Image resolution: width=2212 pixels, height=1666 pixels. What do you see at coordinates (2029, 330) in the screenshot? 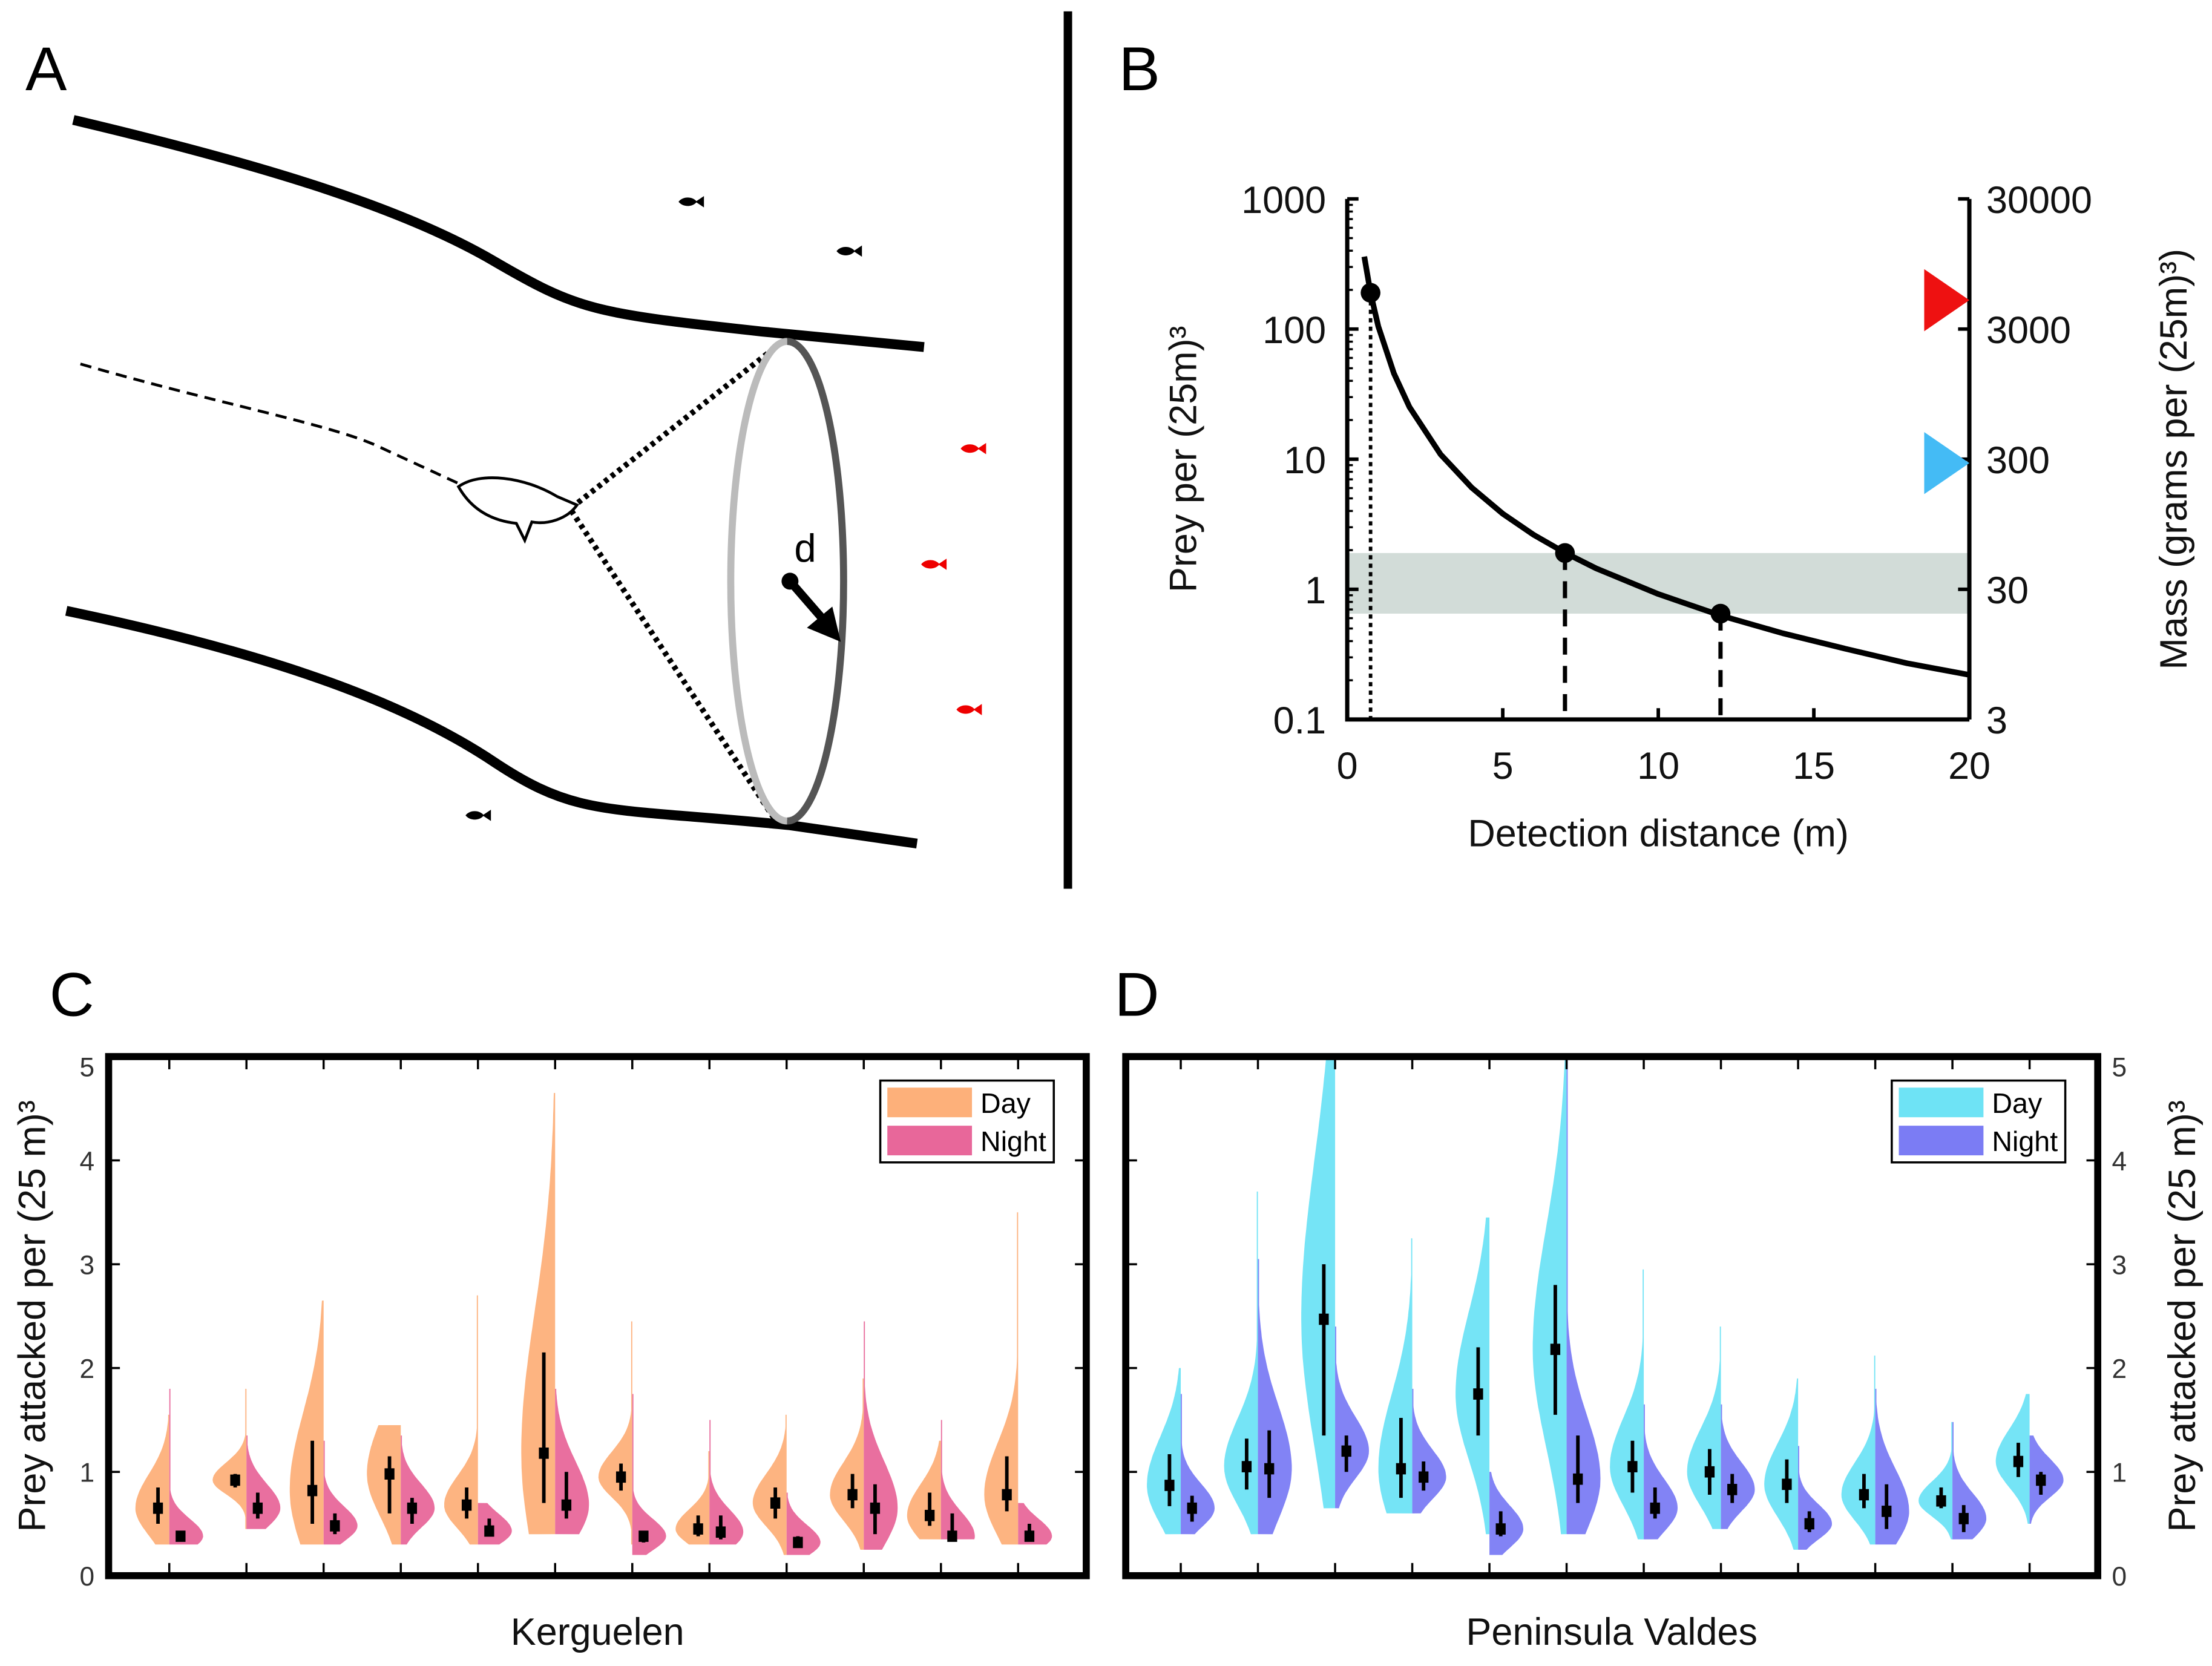
I see `y-right-tick-label: 3000` at bounding box center [2029, 330].